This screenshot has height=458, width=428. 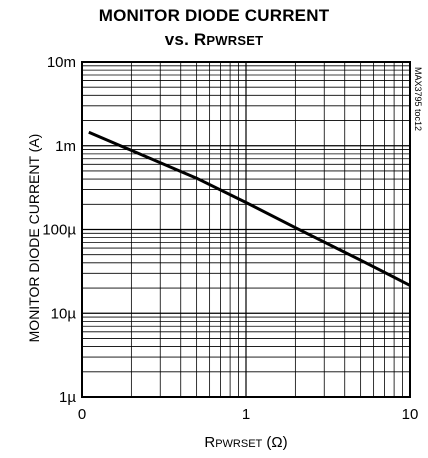 What do you see at coordinates (185, 39) in the screenshot?
I see `chart-title-prefix: vs. R` at bounding box center [185, 39].